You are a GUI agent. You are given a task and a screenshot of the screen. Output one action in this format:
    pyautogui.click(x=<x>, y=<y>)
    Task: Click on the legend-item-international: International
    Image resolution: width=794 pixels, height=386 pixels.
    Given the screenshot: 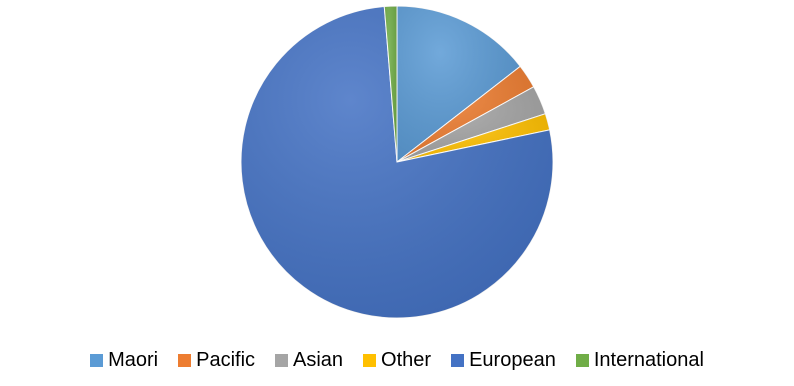 What is the action you would take?
    pyautogui.click(x=639, y=360)
    